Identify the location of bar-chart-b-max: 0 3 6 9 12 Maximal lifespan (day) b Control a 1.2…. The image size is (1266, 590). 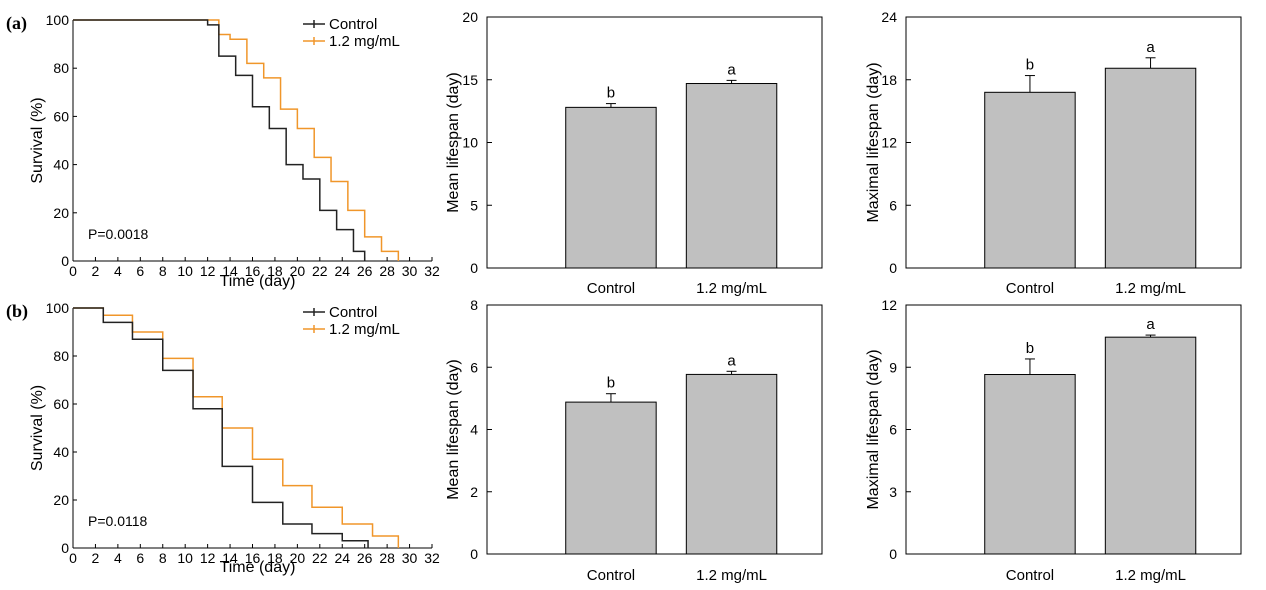
(1053, 440).